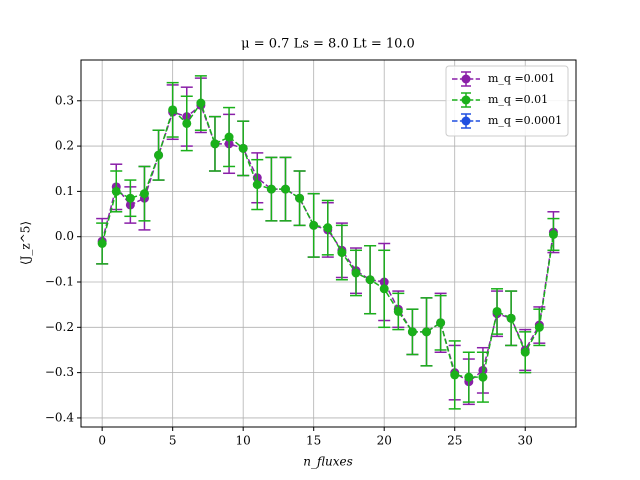 Image resolution: width=640 pixels, height=480 pixels. Describe the element at coordinates (518, 99) in the screenshot. I see `legend-label: m_q =0.01` at that location.